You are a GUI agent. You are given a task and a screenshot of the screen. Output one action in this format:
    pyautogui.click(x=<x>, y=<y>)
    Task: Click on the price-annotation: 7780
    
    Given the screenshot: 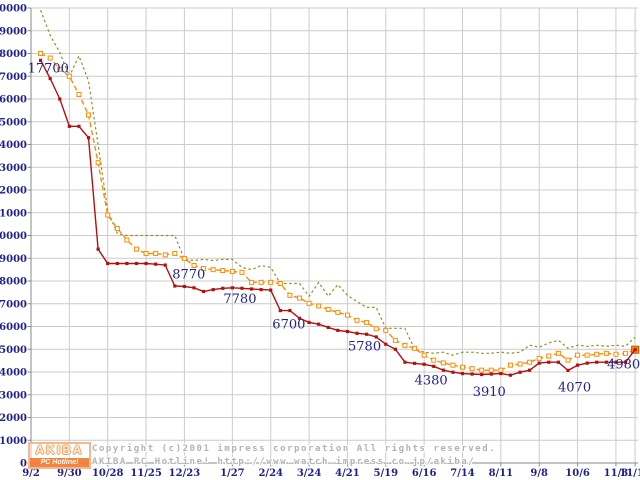 What is the action you would take?
    pyautogui.click(x=239, y=299)
    